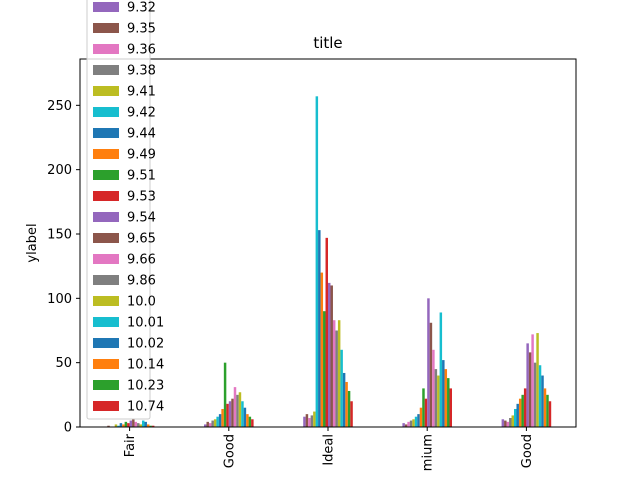  Describe the element at coordinates (145, 365) in the screenshot. I see `legend-label: 10.14` at that location.